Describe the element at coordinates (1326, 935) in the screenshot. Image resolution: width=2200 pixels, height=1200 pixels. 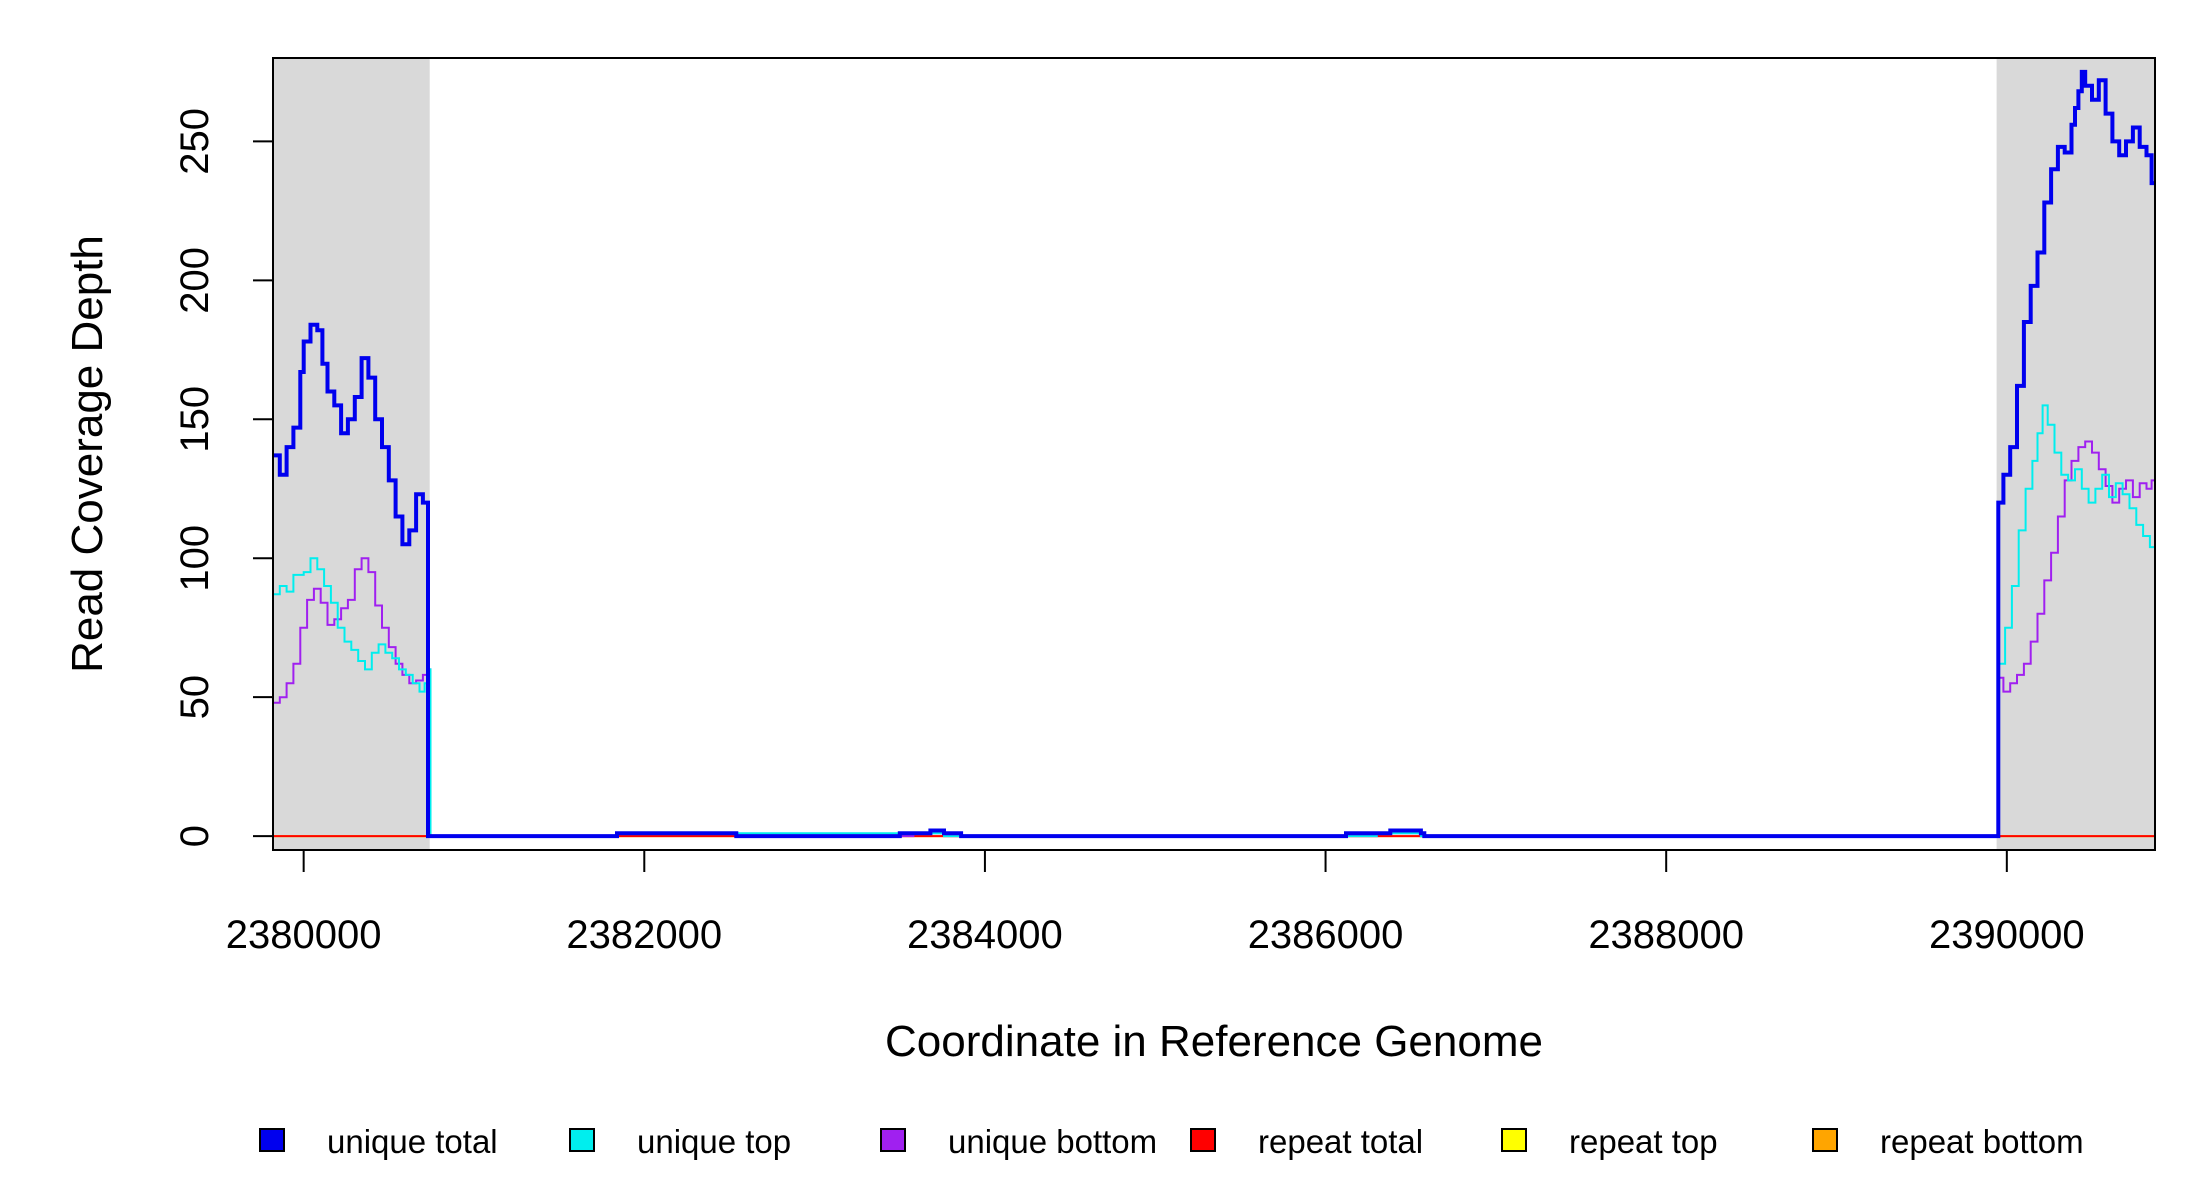
I see `x-tick-label: 2386000` at that location.